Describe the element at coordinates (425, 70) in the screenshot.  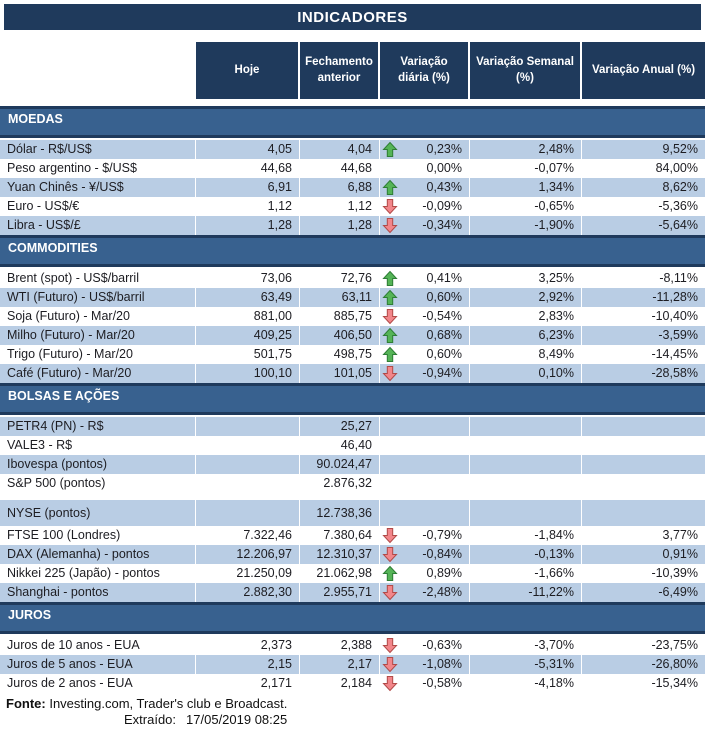
I see `column-header-variacao-diaria: Variação diária (%)` at that location.